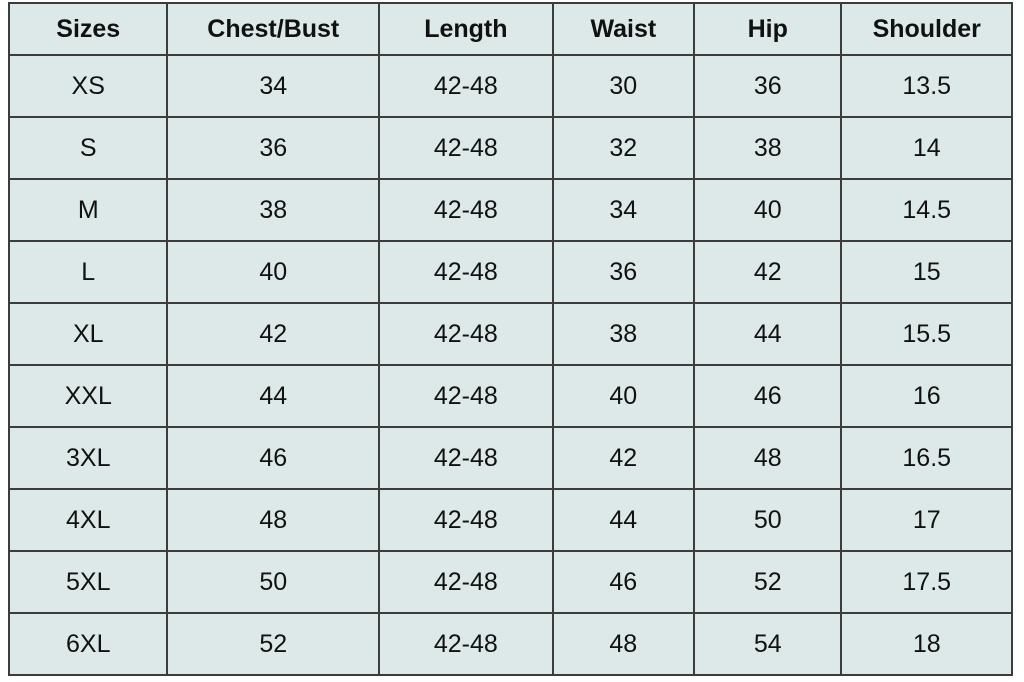 The height and width of the screenshot is (682, 1024). I want to click on column-header-chest-bust: Chest/Bust, so click(273, 29).